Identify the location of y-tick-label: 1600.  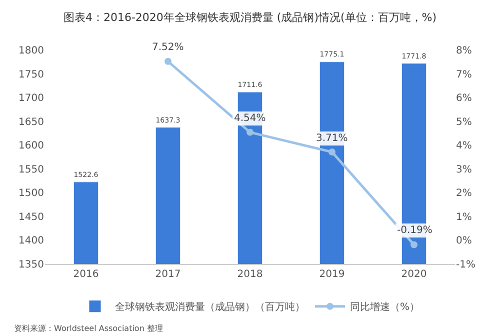
(31, 146).